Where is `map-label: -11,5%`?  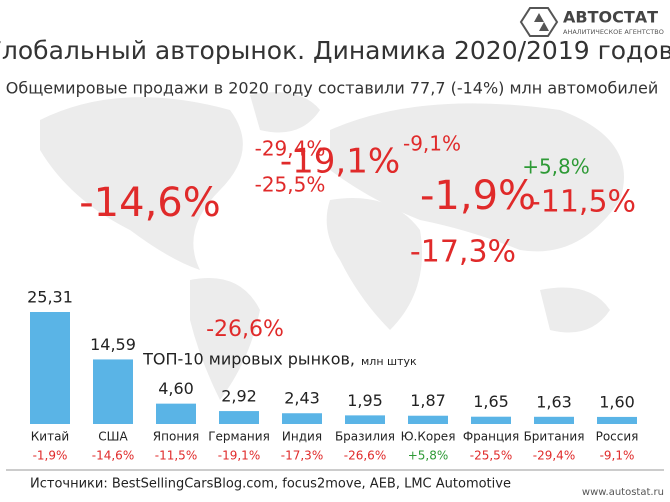 map-label: -11,5% is located at coordinates (583, 202).